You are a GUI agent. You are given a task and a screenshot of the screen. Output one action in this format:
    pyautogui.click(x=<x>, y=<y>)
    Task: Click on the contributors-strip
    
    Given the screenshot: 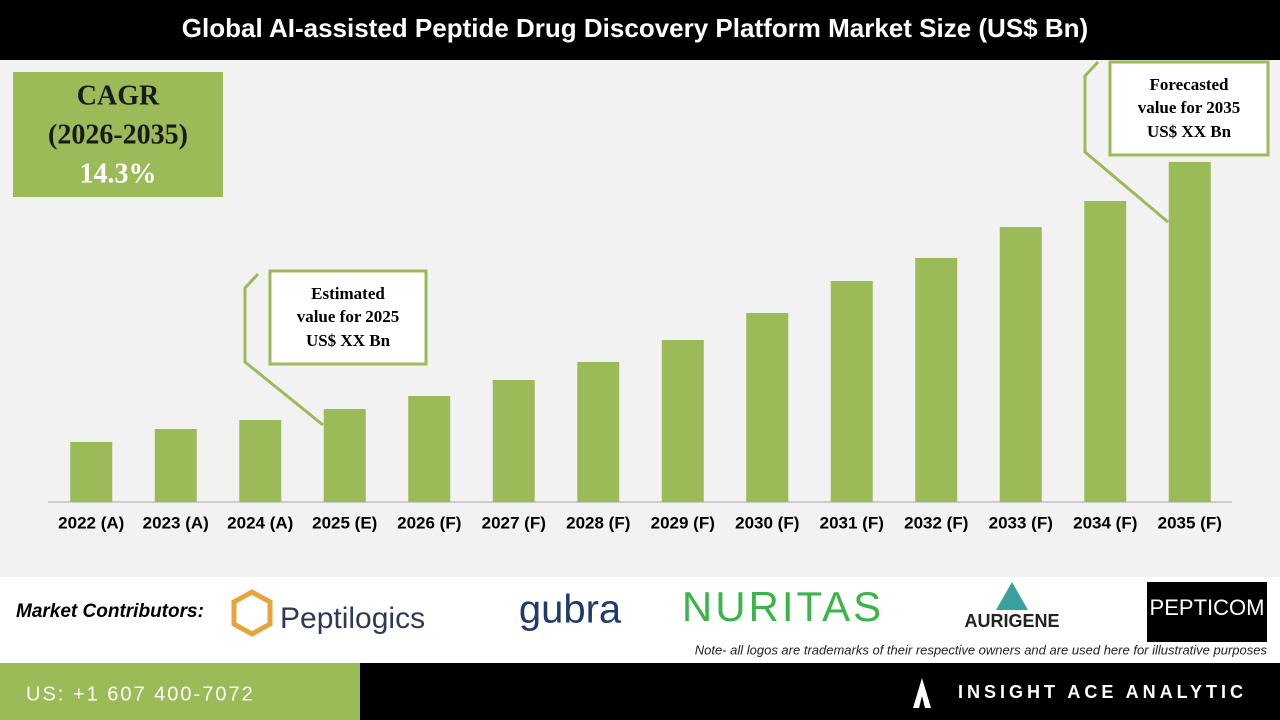 What is the action you would take?
    pyautogui.click(x=640, y=620)
    